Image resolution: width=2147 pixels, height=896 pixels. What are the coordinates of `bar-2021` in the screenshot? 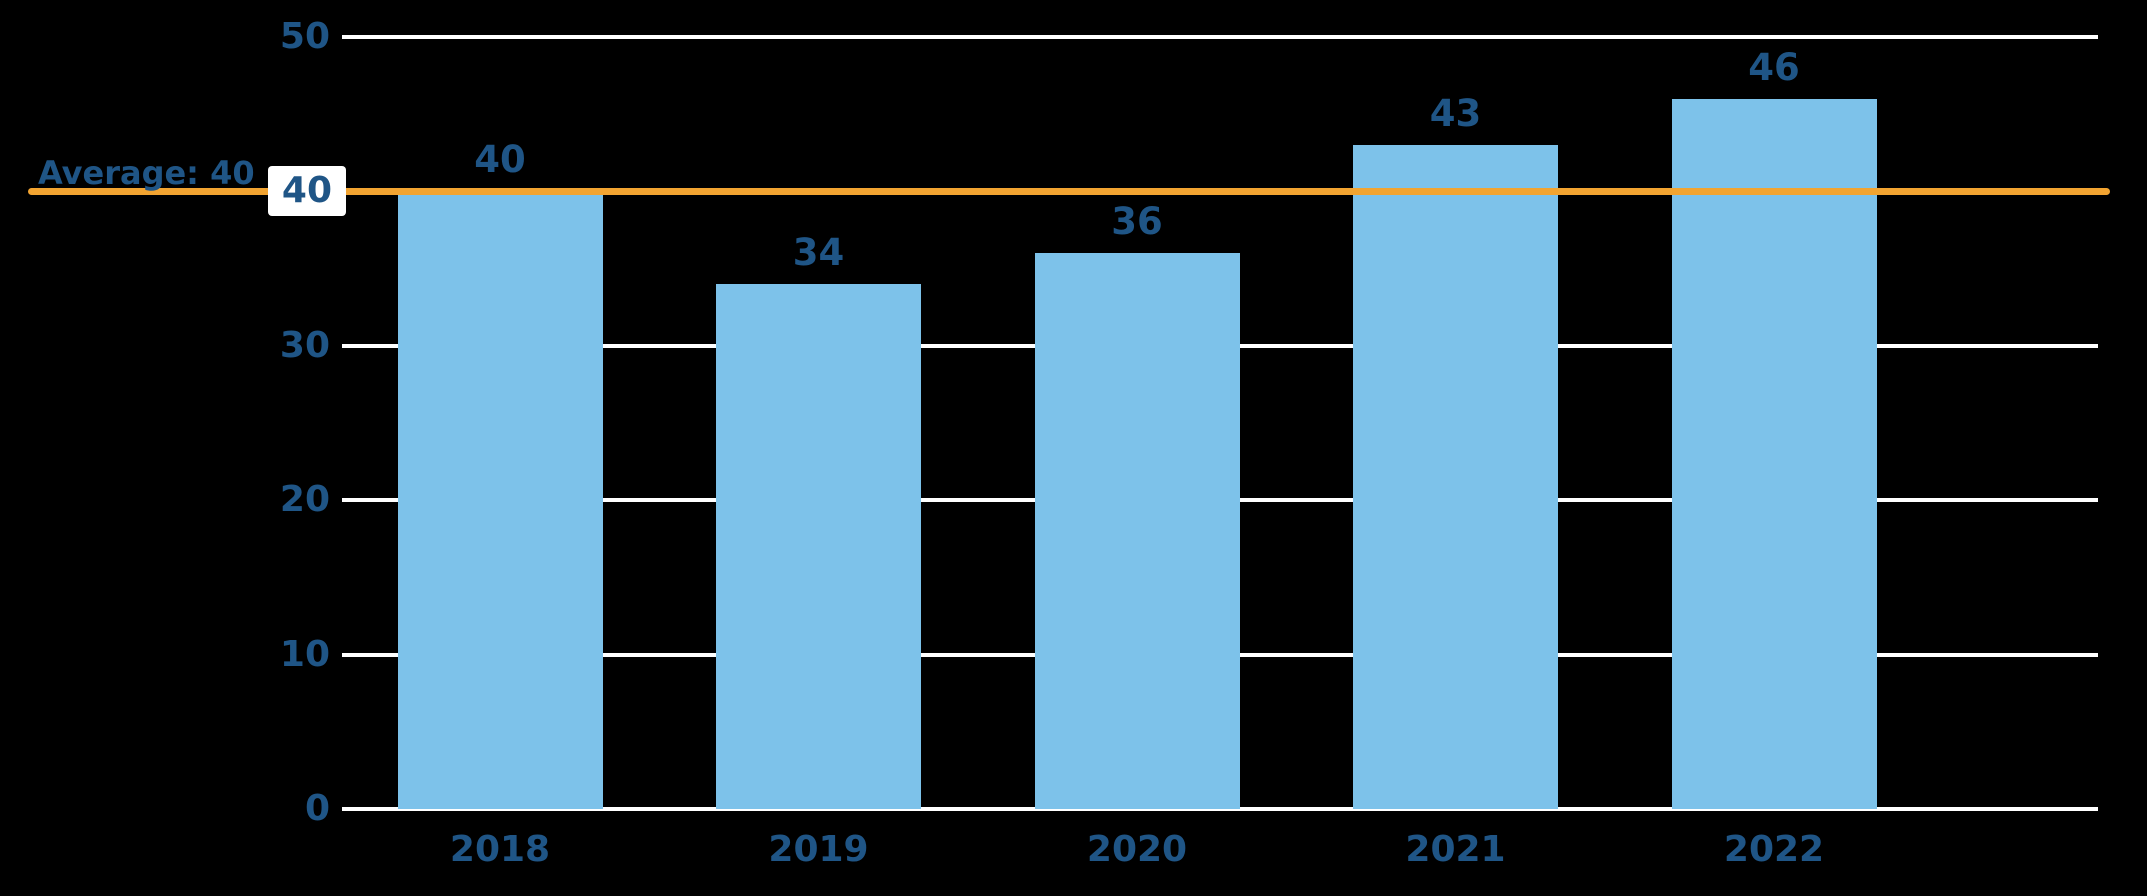 It's located at (1455, 477).